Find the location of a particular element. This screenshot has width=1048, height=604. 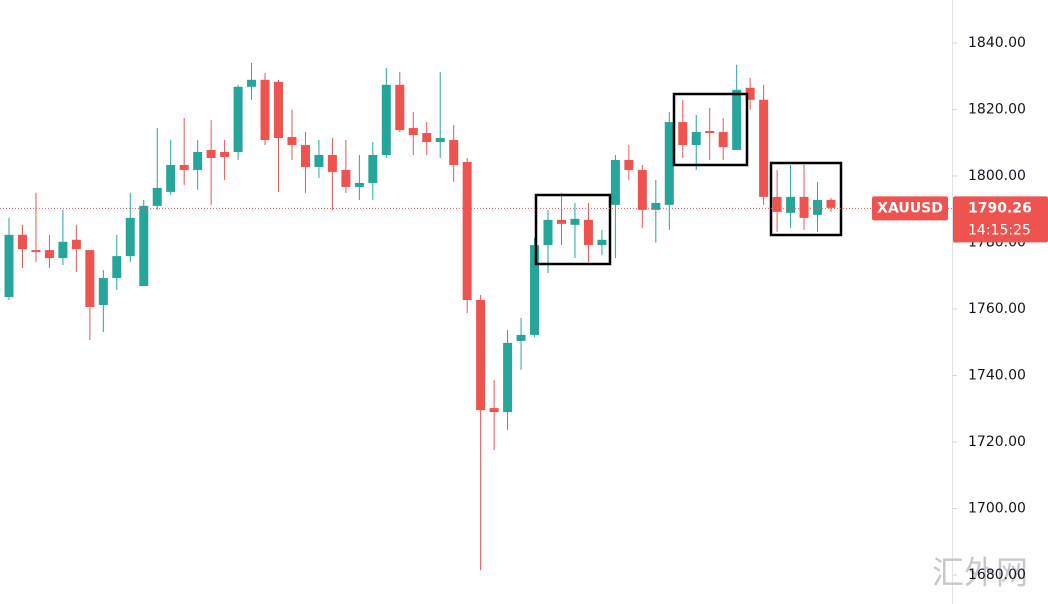

annotation-boxes is located at coordinates (688, 179).